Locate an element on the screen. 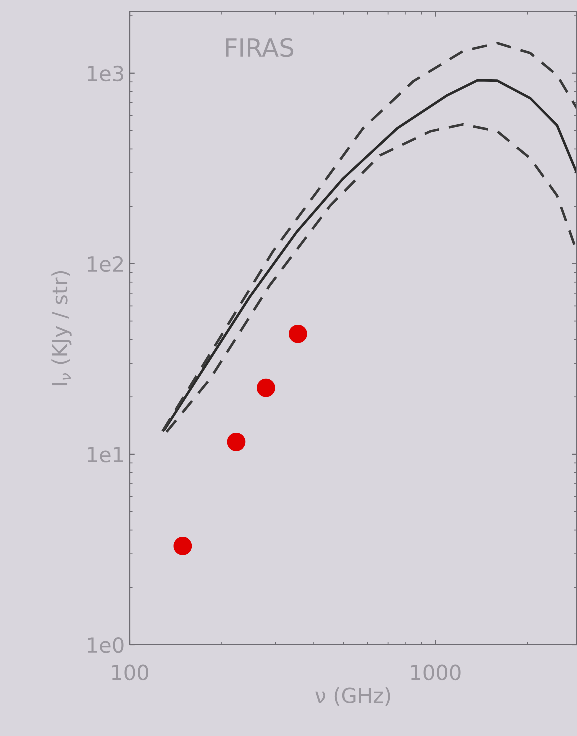 The width and height of the screenshot is (577, 736). x-tick-label: 1000 is located at coordinates (436, 672).